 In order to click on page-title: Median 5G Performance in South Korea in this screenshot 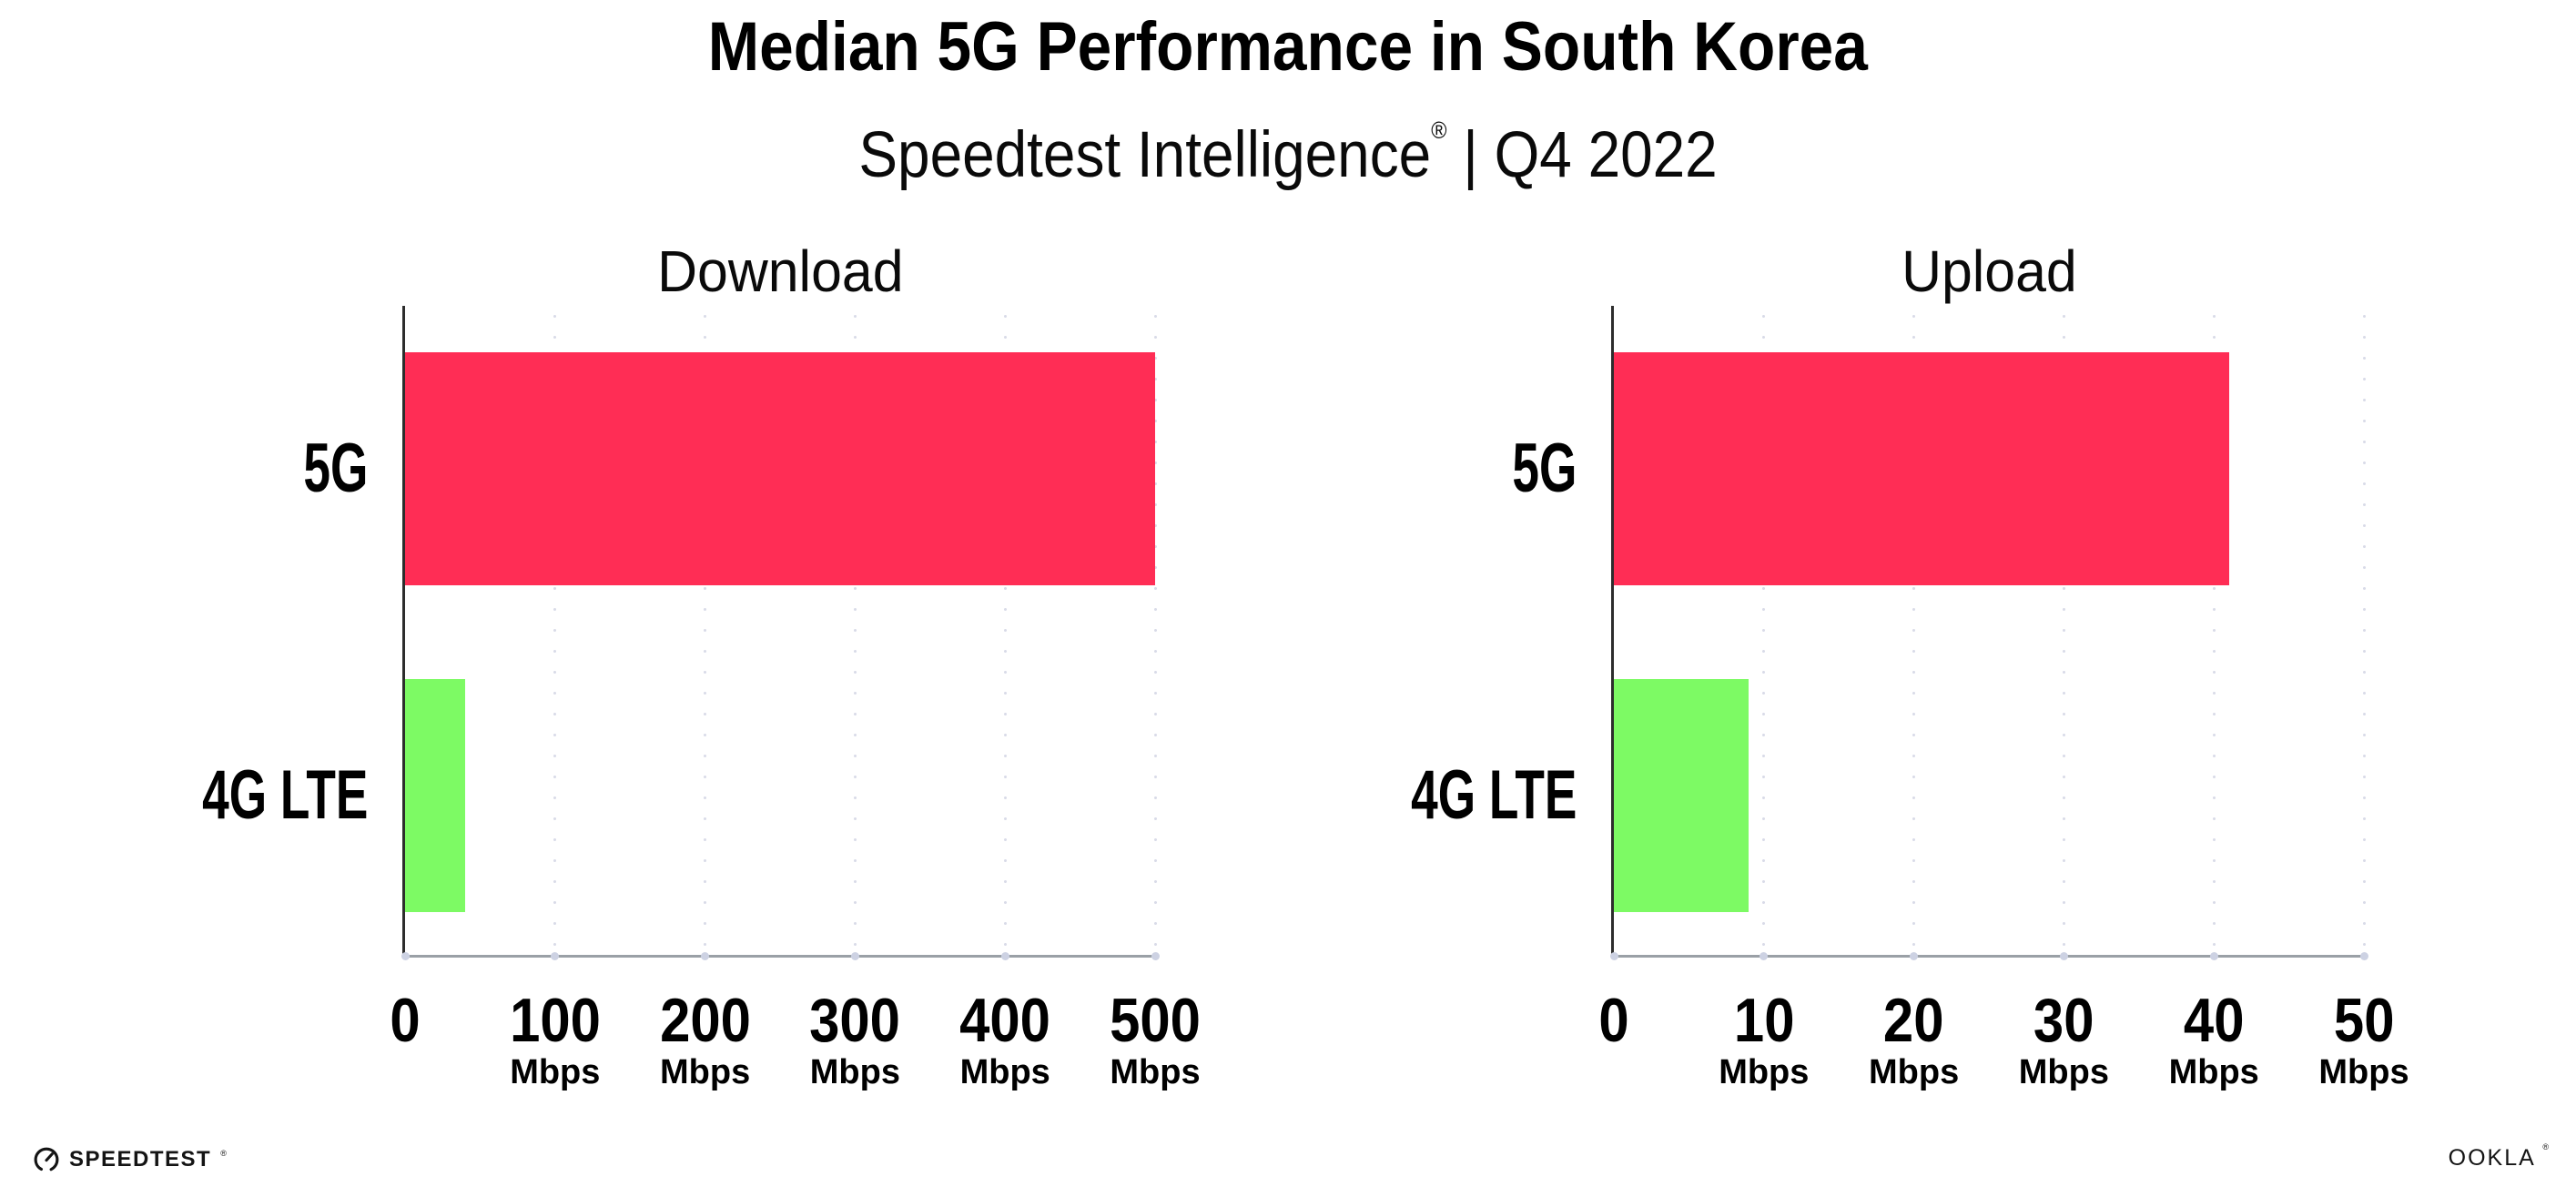, I will do `click(1288, 48)`.